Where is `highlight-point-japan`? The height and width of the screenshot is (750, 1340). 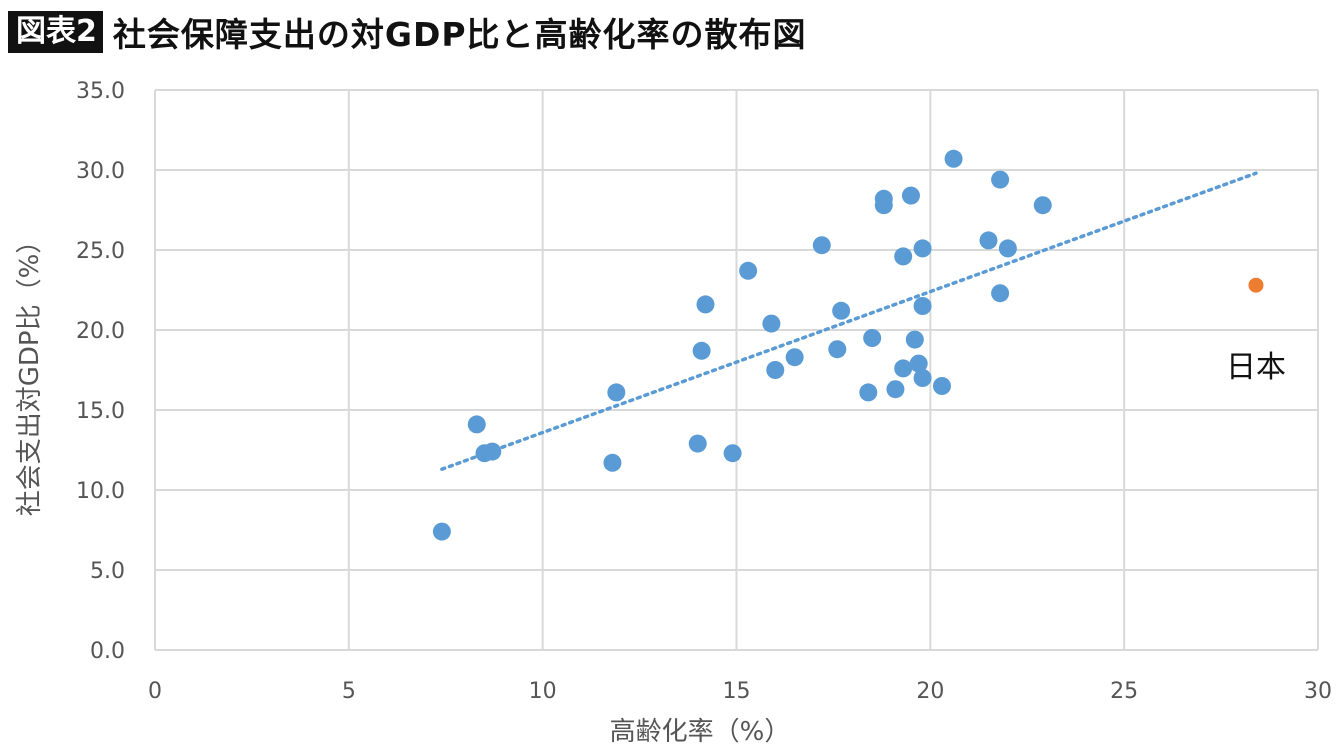 highlight-point-japan is located at coordinates (1256, 285).